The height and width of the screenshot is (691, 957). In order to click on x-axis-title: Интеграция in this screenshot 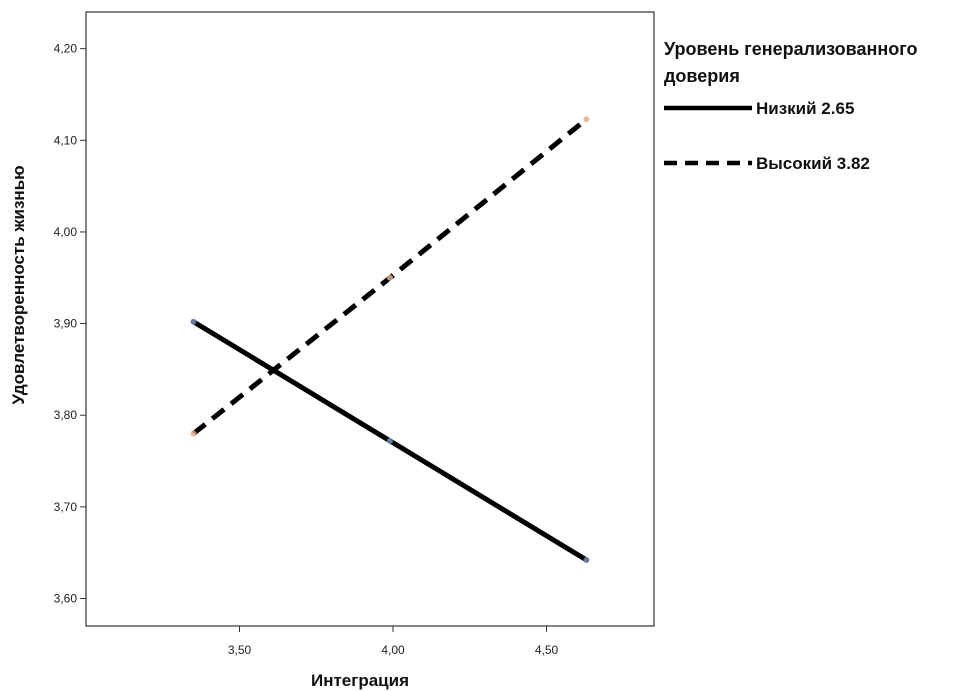, I will do `click(360, 680)`.